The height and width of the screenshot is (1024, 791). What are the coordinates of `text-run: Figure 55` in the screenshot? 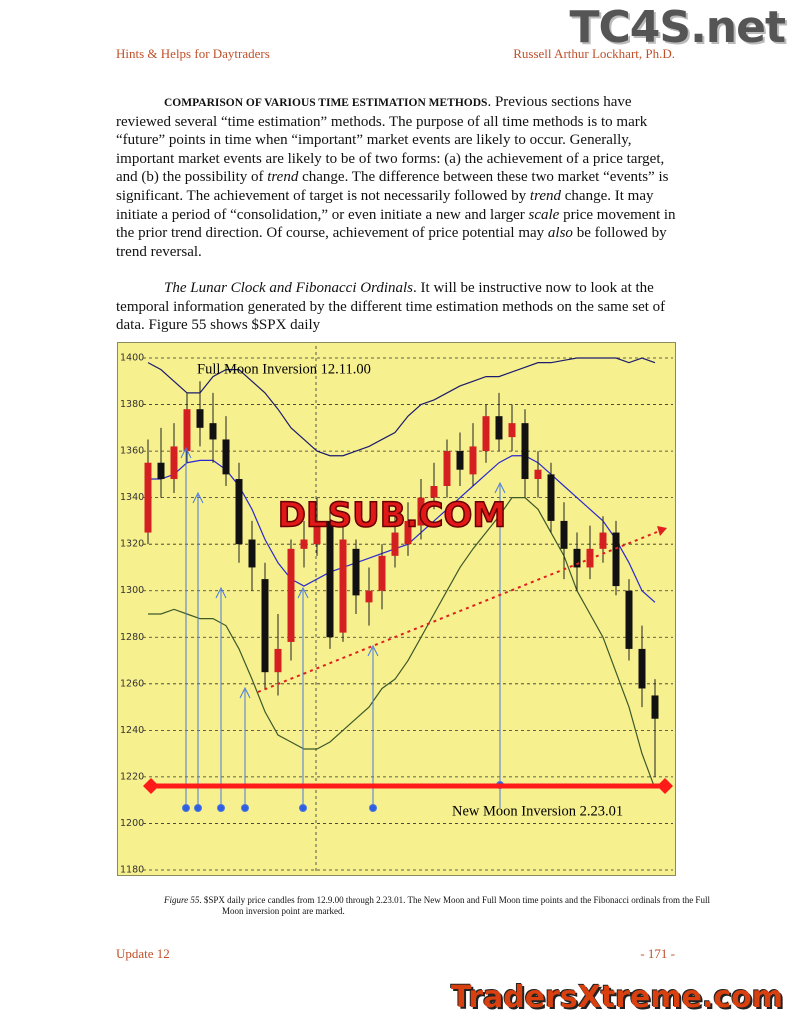 It's located at (182, 900).